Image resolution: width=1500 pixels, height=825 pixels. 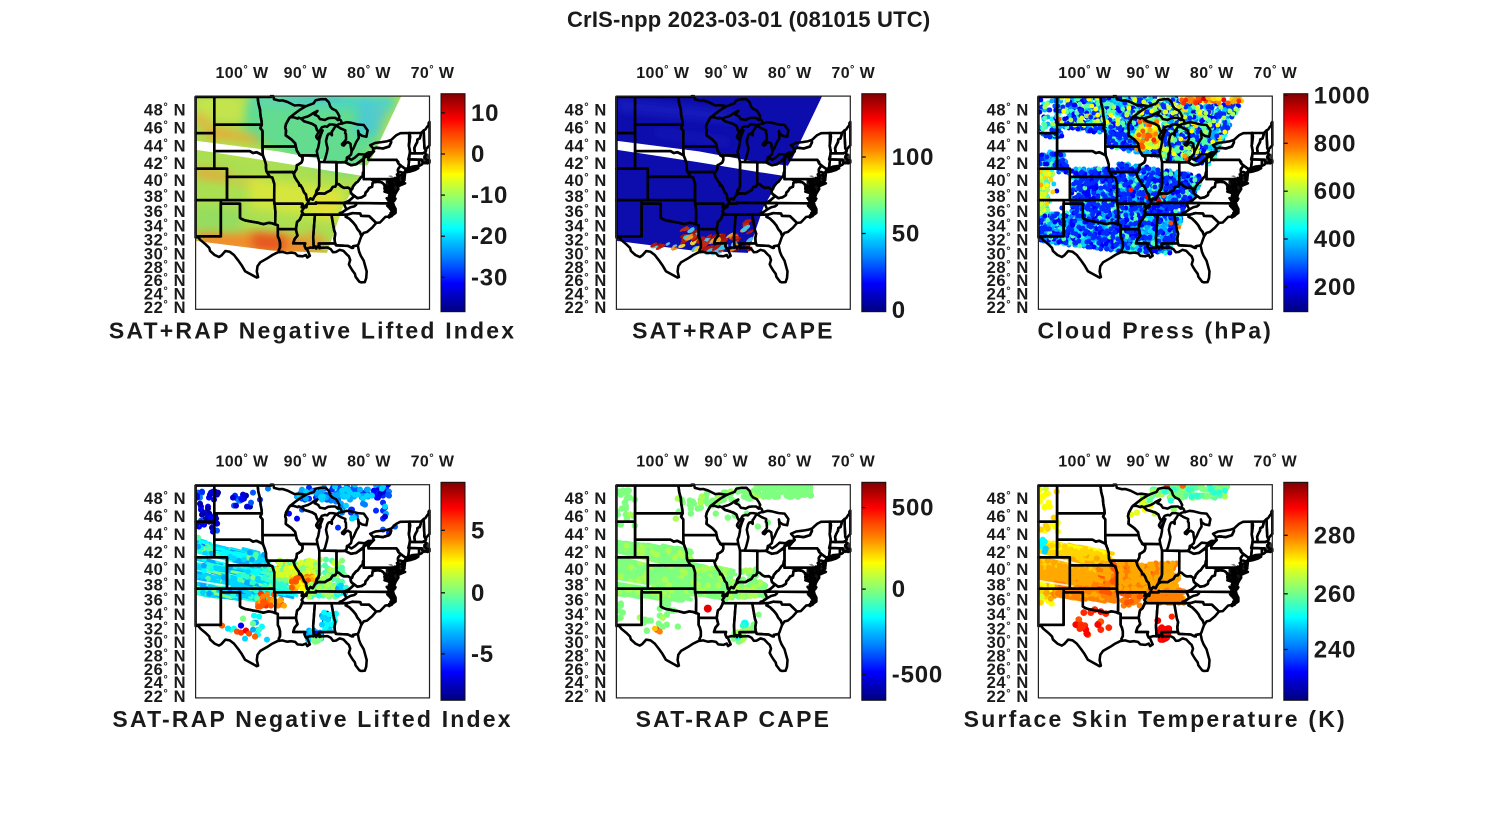 What do you see at coordinates (312, 330) in the screenshot?
I see `svg-text: SAT+RAP Negative Lifted Index` at bounding box center [312, 330].